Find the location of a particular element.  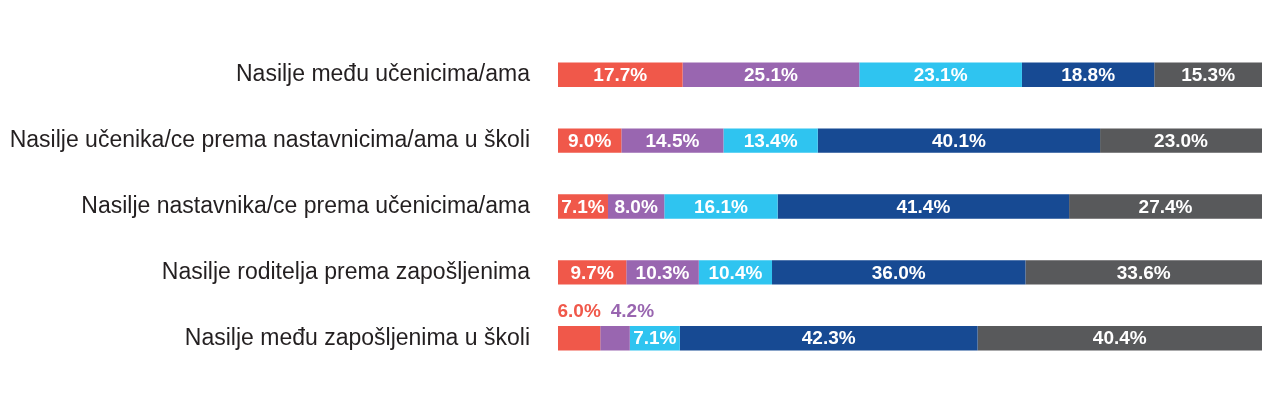

data-label: 36.0% is located at coordinates (898, 272).